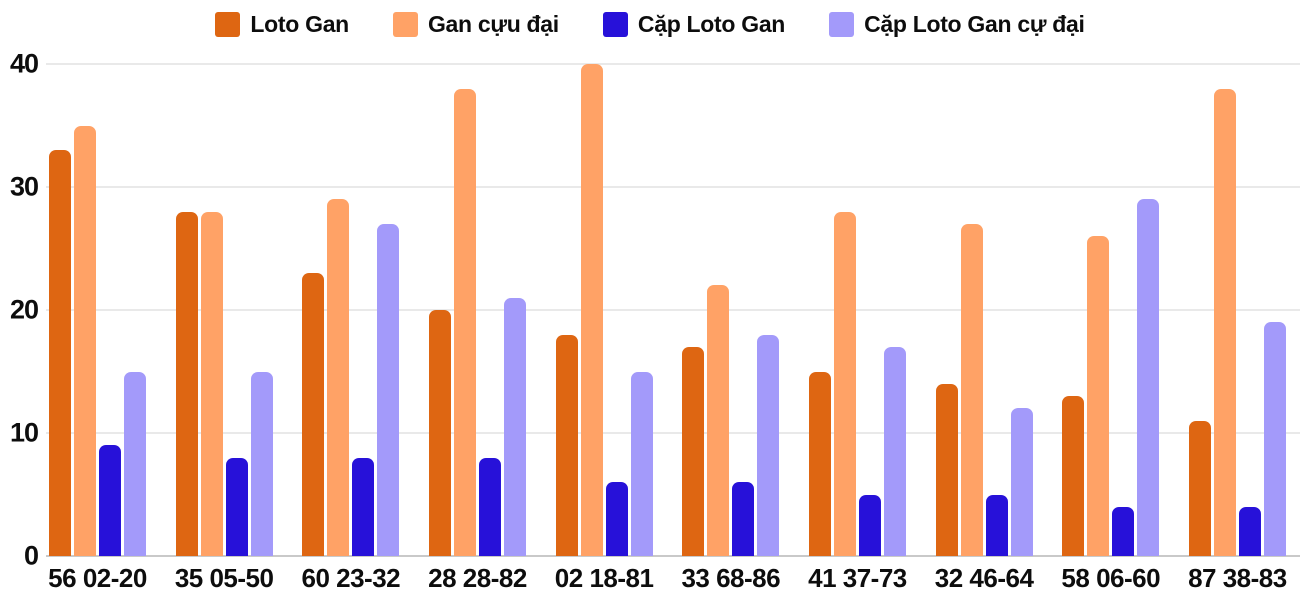  Describe the element at coordinates (711, 23) in the screenshot. I see `legend-label: Cặp Loto Gan` at that location.